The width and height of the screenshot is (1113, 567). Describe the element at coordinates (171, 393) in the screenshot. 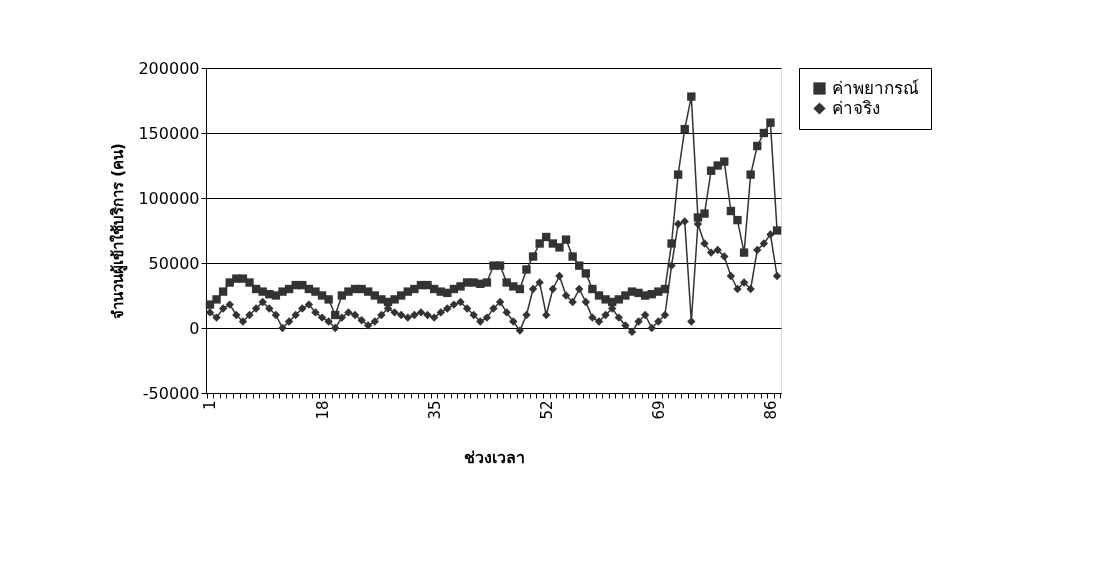

I see `y-tick-label: -50000` at that location.